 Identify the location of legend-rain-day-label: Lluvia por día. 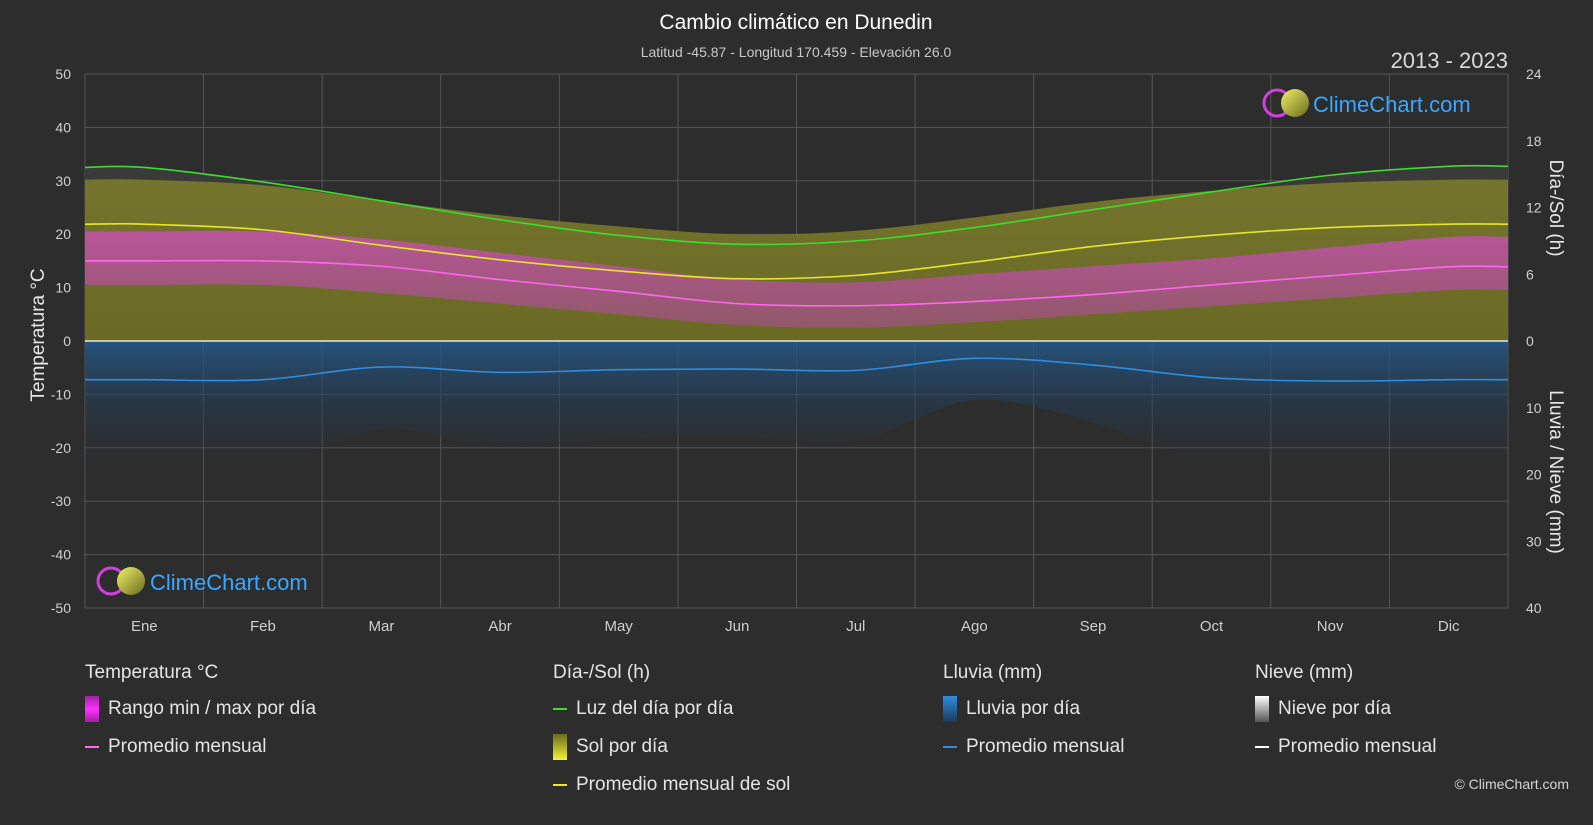
(1023, 708).